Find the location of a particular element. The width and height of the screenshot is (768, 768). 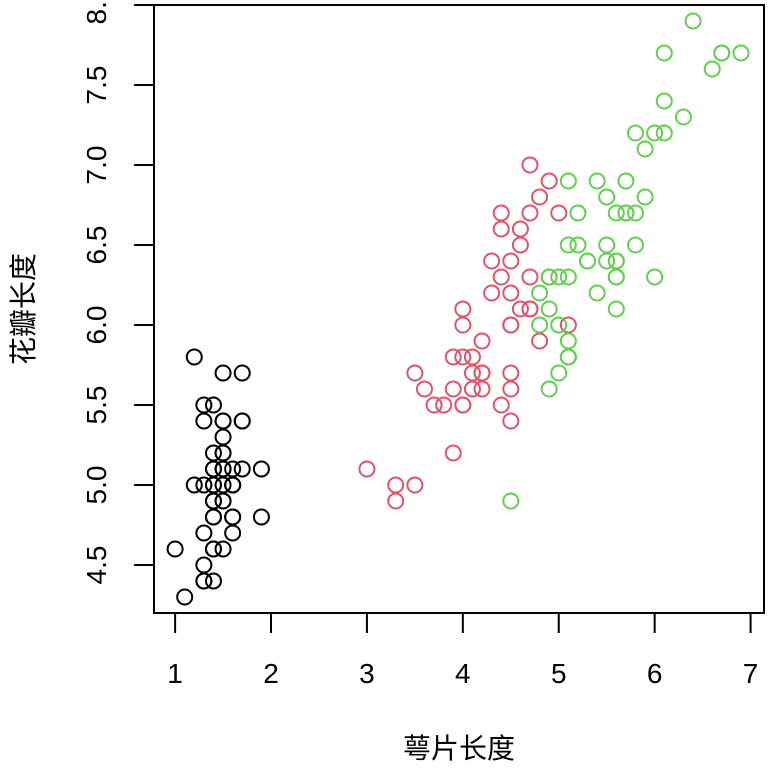

x-tick-label: 5 is located at coordinates (559, 673).